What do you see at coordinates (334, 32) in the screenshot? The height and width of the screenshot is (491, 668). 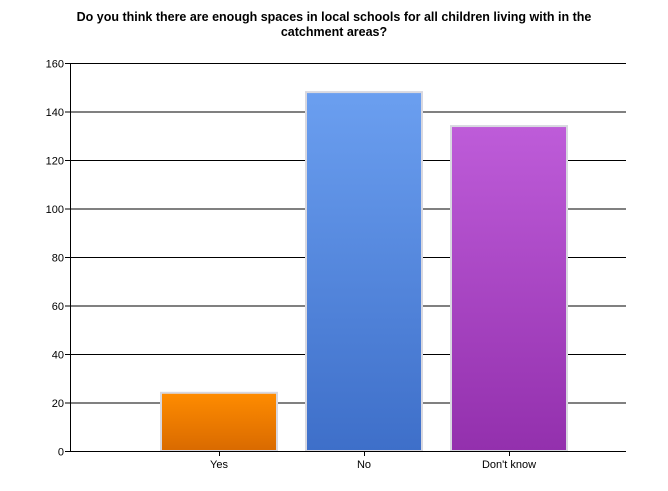 I see `chart-title-line-2: catchment areas?` at bounding box center [334, 32].